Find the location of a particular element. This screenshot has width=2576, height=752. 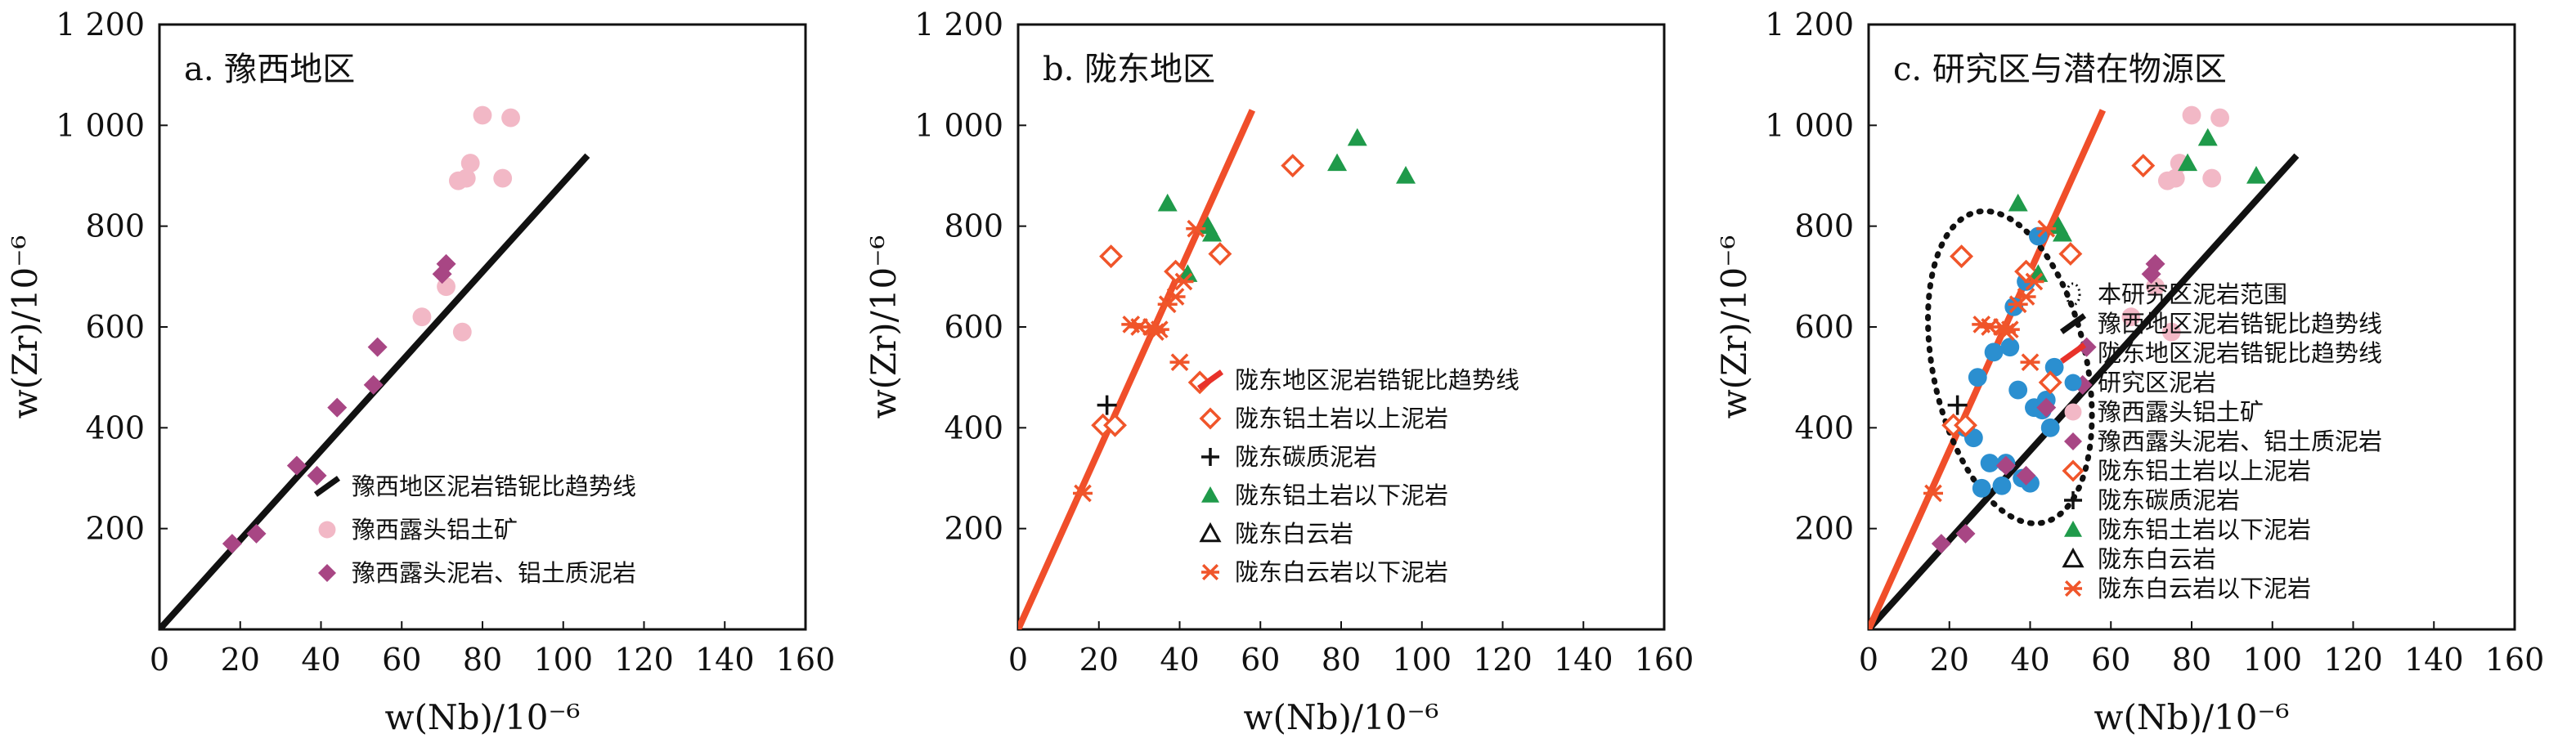

x-tick-label: 60 is located at coordinates (1261, 660).